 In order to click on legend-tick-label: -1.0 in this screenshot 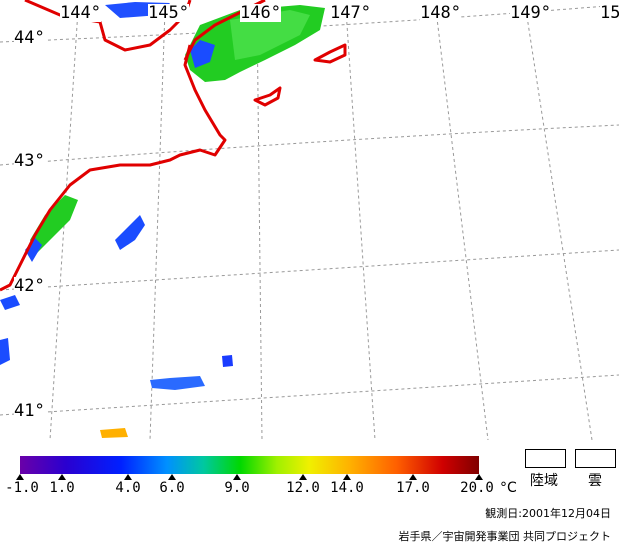, I will do `click(22, 488)`.